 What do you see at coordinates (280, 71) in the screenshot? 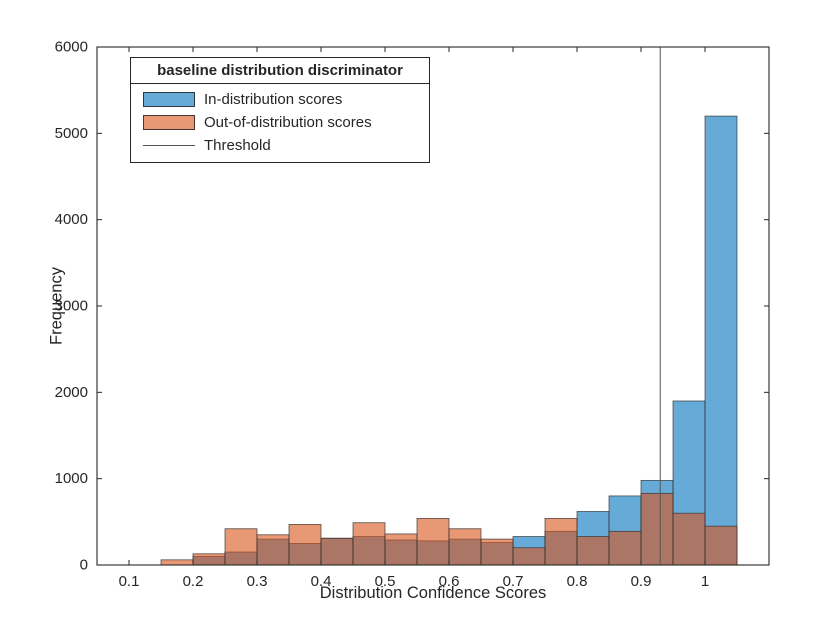
I see `legend-title: baseline distribution discriminator` at bounding box center [280, 71].